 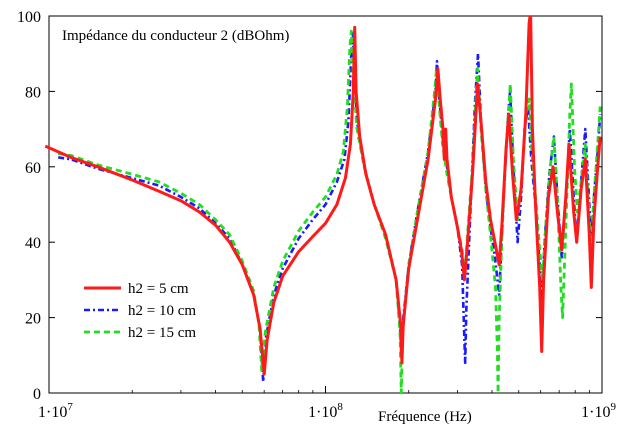 What do you see at coordinates (425, 417) in the screenshot?
I see `x-axis-label: Fréquence (Hz)` at bounding box center [425, 417].